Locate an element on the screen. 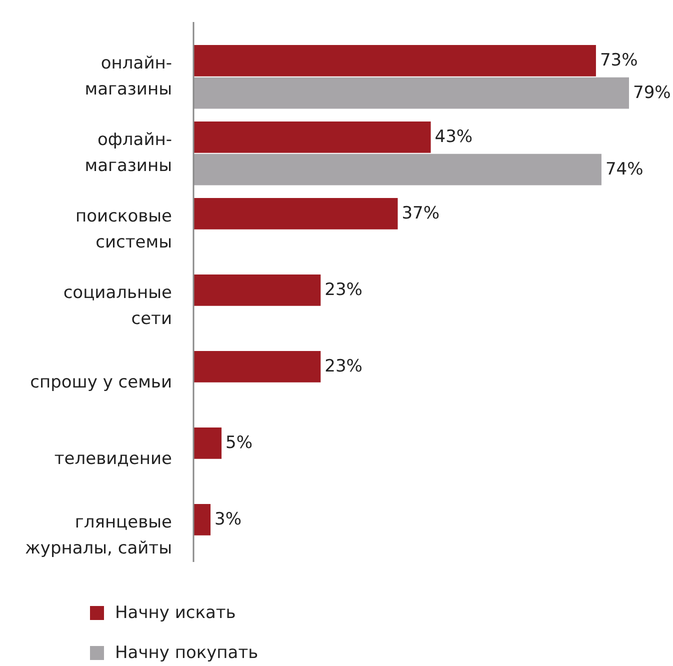 The height and width of the screenshot is (666, 673). y-tick-label: поисковые системы is located at coordinates (124, 229).